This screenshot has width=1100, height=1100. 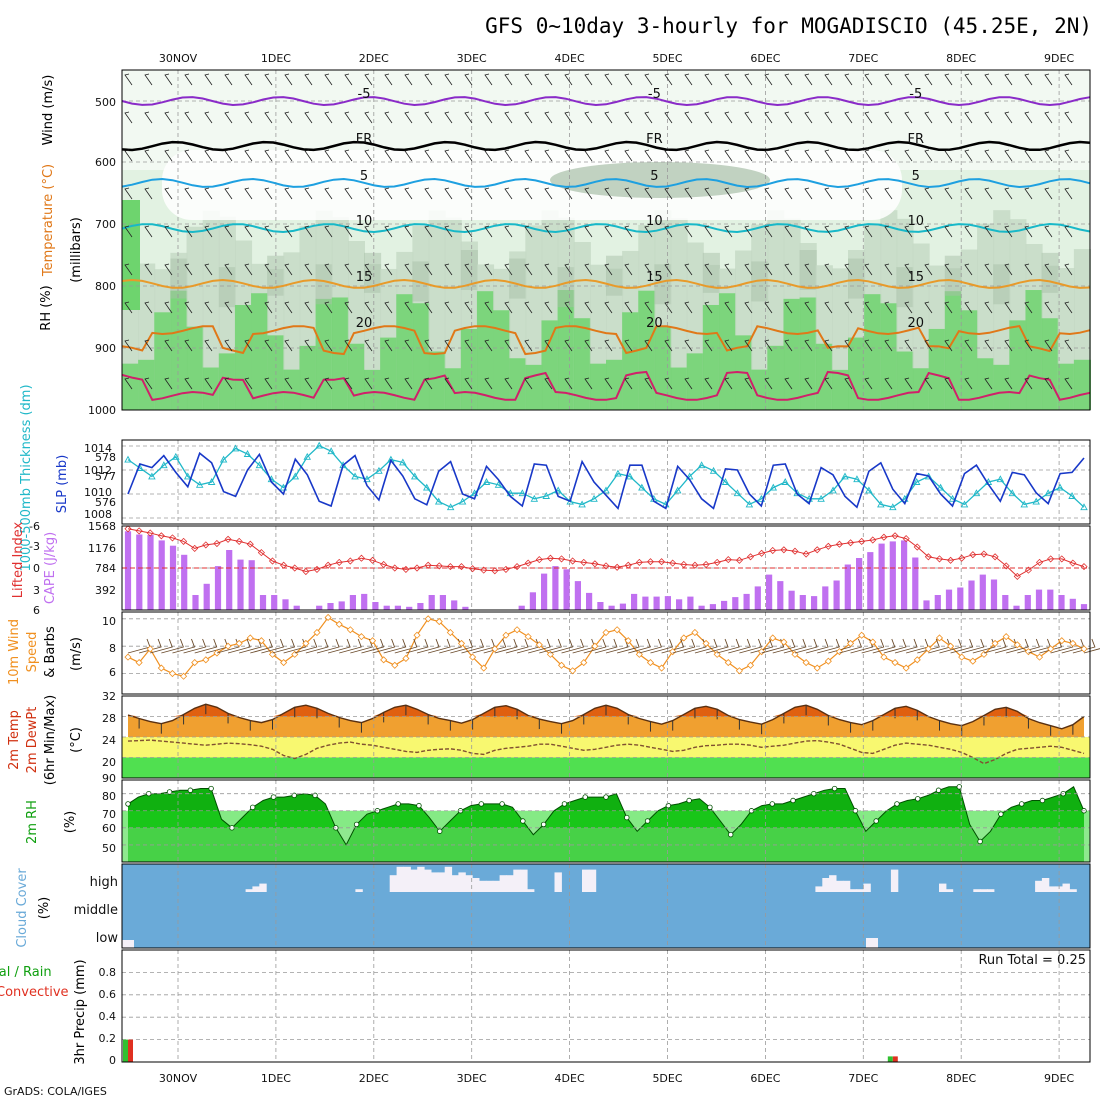 I want to click on date-label-bottom: 3DEC, so click(x=472, y=1078).